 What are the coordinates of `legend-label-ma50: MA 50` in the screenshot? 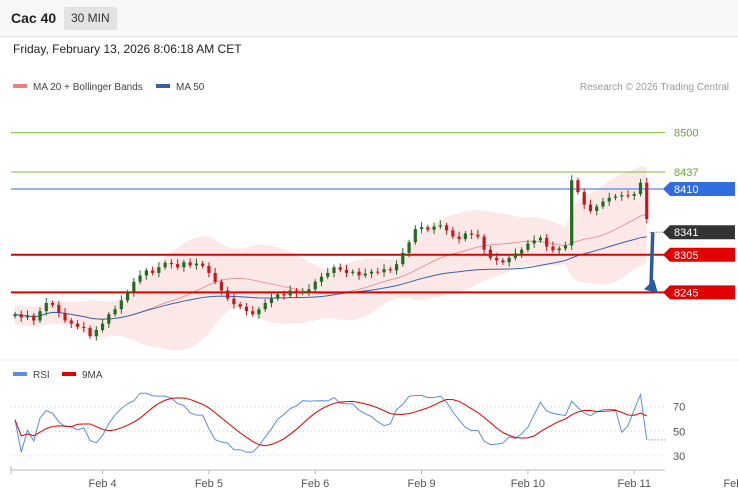 It's located at (190, 87).